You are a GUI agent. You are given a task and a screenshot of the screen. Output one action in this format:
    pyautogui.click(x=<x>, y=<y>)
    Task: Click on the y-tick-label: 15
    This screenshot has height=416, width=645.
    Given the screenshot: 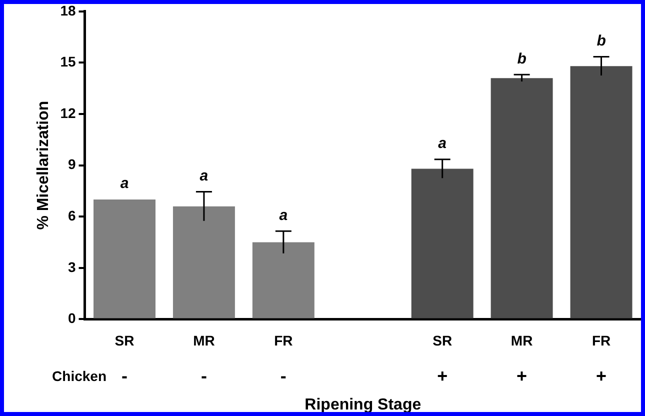 What is the action you would take?
    pyautogui.click(x=68, y=62)
    